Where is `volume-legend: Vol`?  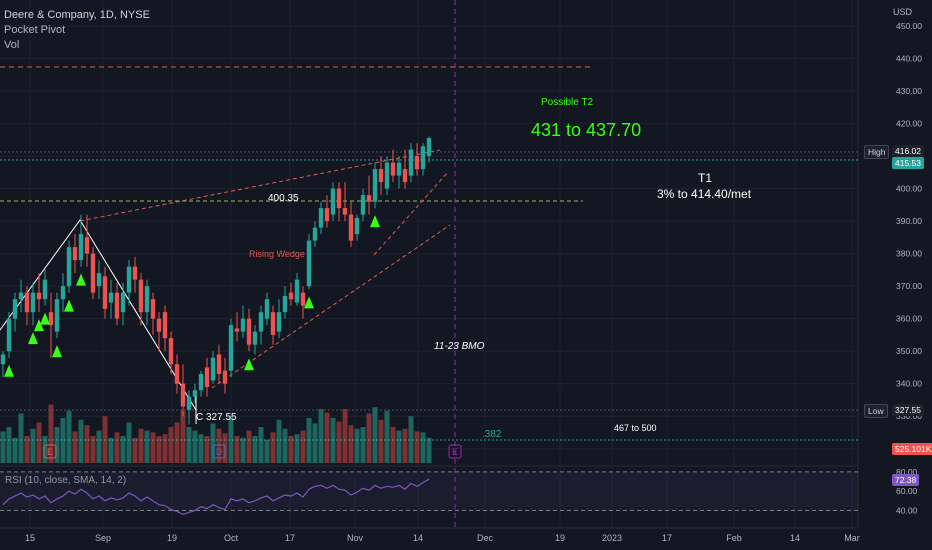
volume-legend: Vol is located at coordinates (12, 45).